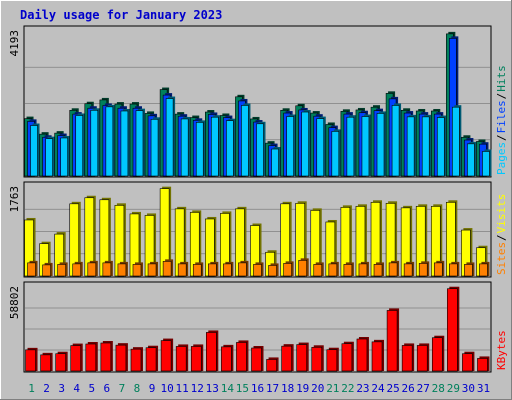 The image size is (512, 400). I want to click on bar-pages-day-23-fill, so click(365, 146).